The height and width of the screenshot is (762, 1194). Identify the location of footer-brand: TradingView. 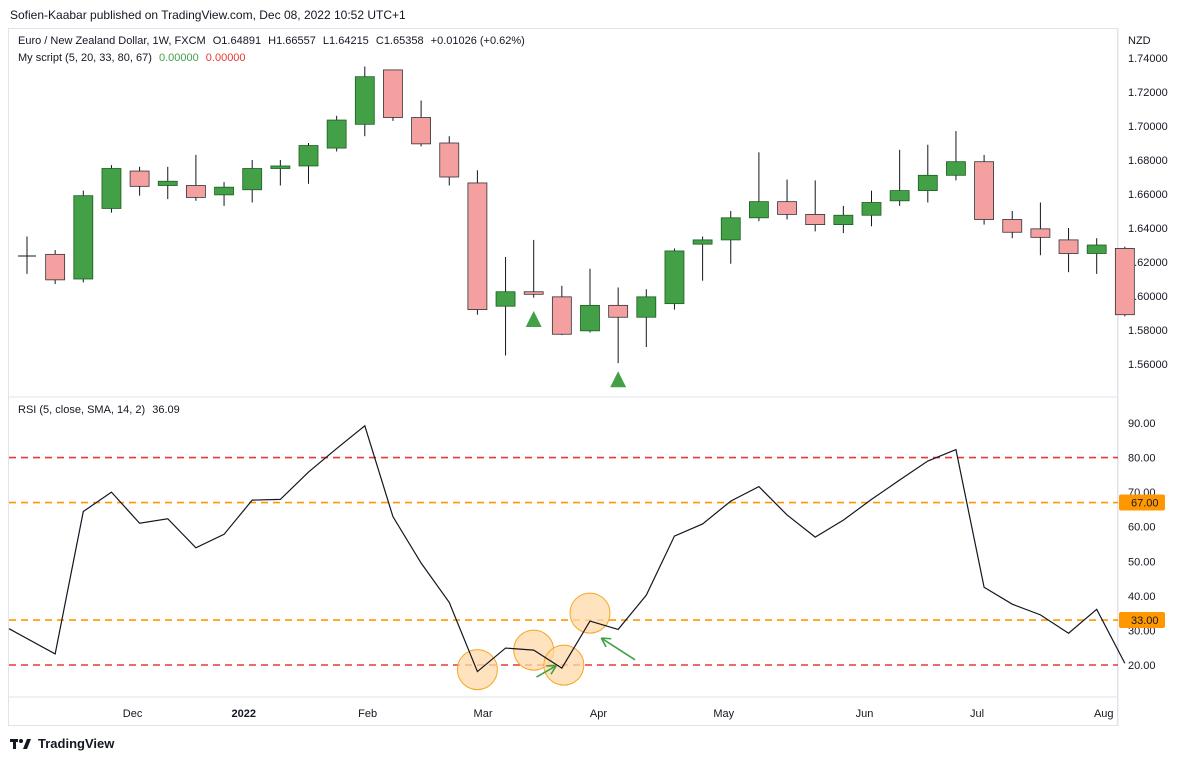
(76, 743).